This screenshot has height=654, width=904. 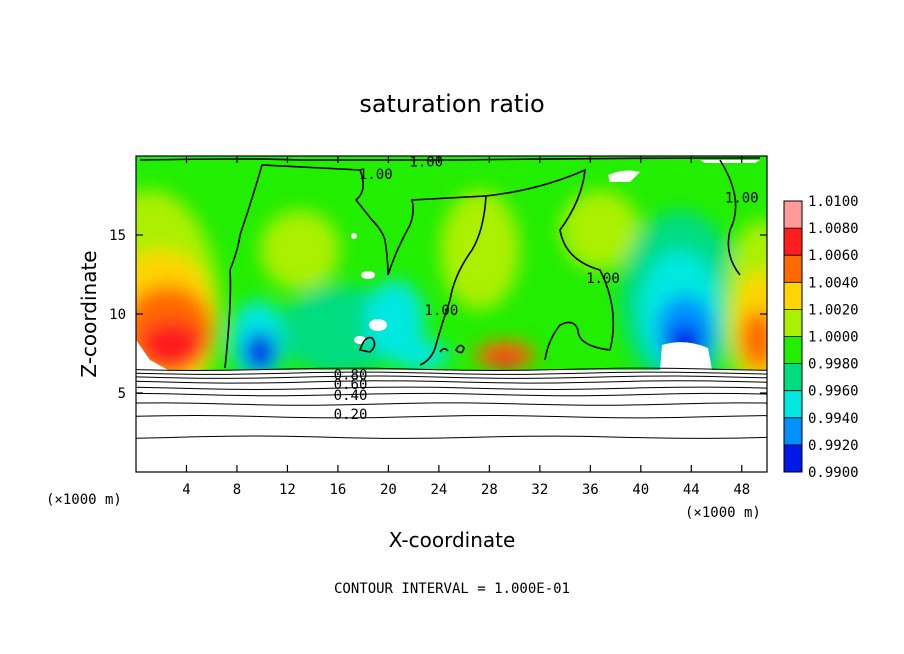 I want to click on y-tick-label: 15, so click(x=117, y=236).